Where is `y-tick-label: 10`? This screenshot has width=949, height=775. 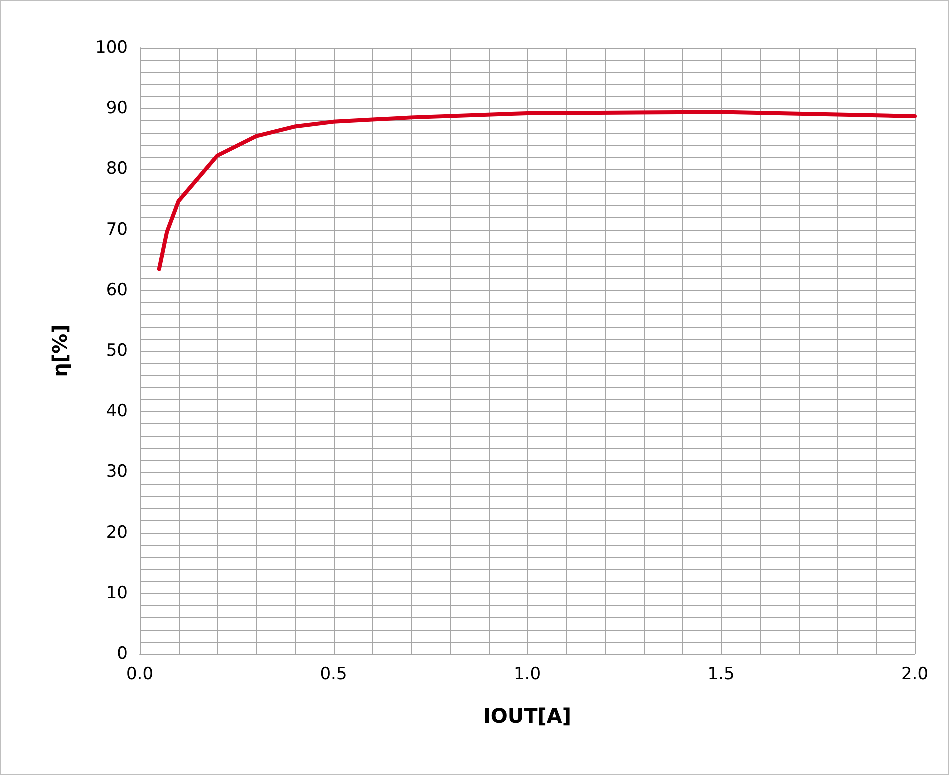
y-tick-label: 10 is located at coordinates (117, 593).